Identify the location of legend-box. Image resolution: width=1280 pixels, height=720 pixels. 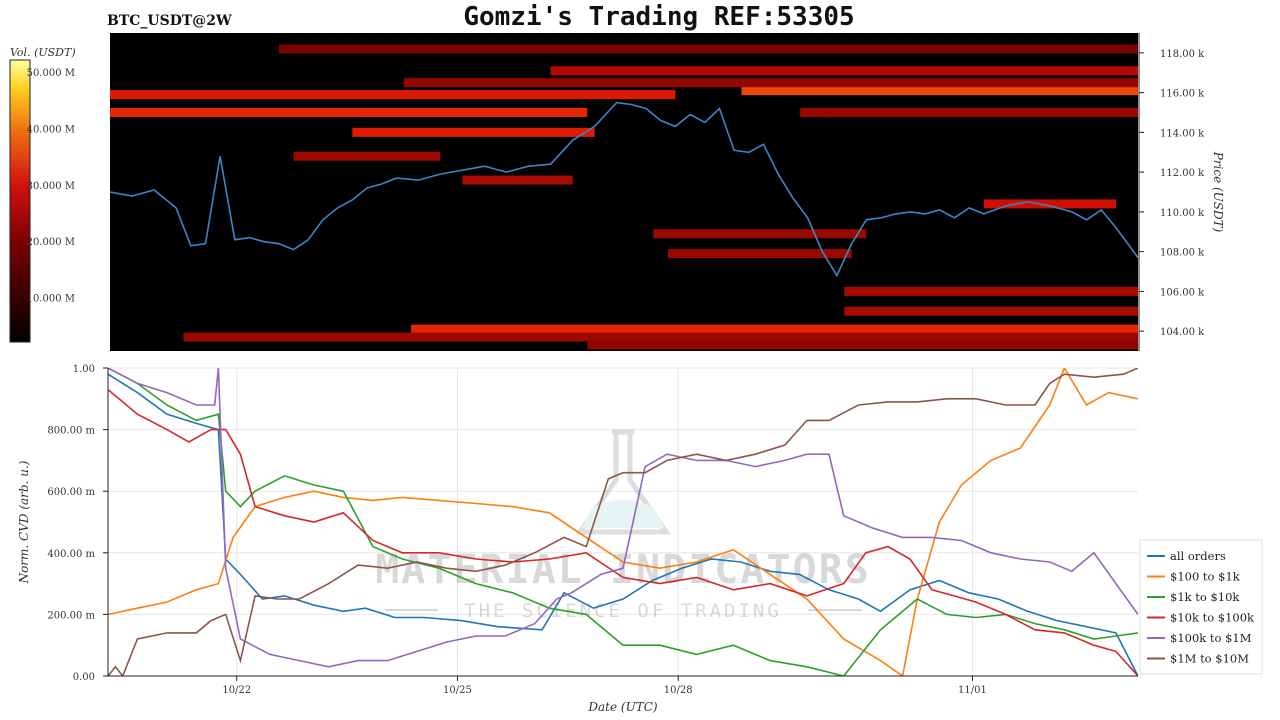
(1201, 607).